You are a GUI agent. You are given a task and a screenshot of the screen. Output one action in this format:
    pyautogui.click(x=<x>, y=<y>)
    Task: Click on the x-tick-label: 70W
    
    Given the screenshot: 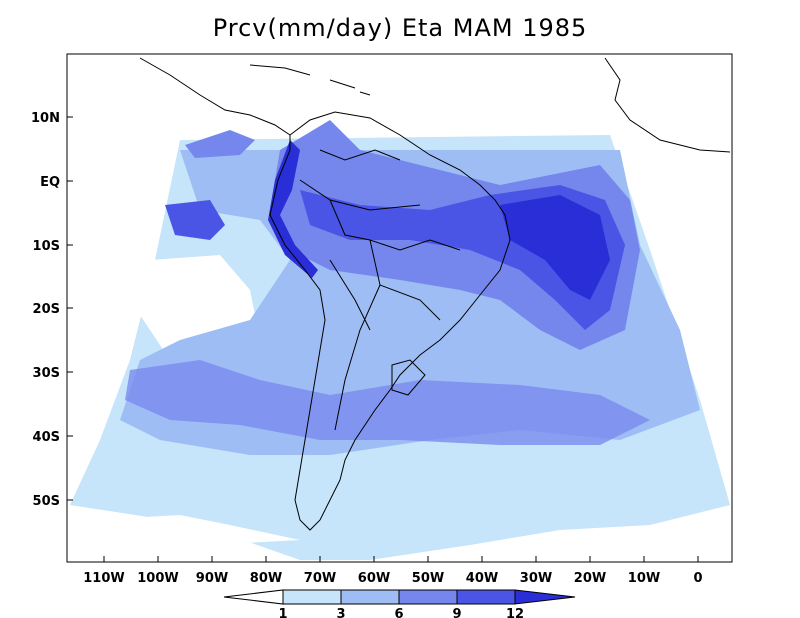 What is the action you would take?
    pyautogui.click(x=320, y=578)
    